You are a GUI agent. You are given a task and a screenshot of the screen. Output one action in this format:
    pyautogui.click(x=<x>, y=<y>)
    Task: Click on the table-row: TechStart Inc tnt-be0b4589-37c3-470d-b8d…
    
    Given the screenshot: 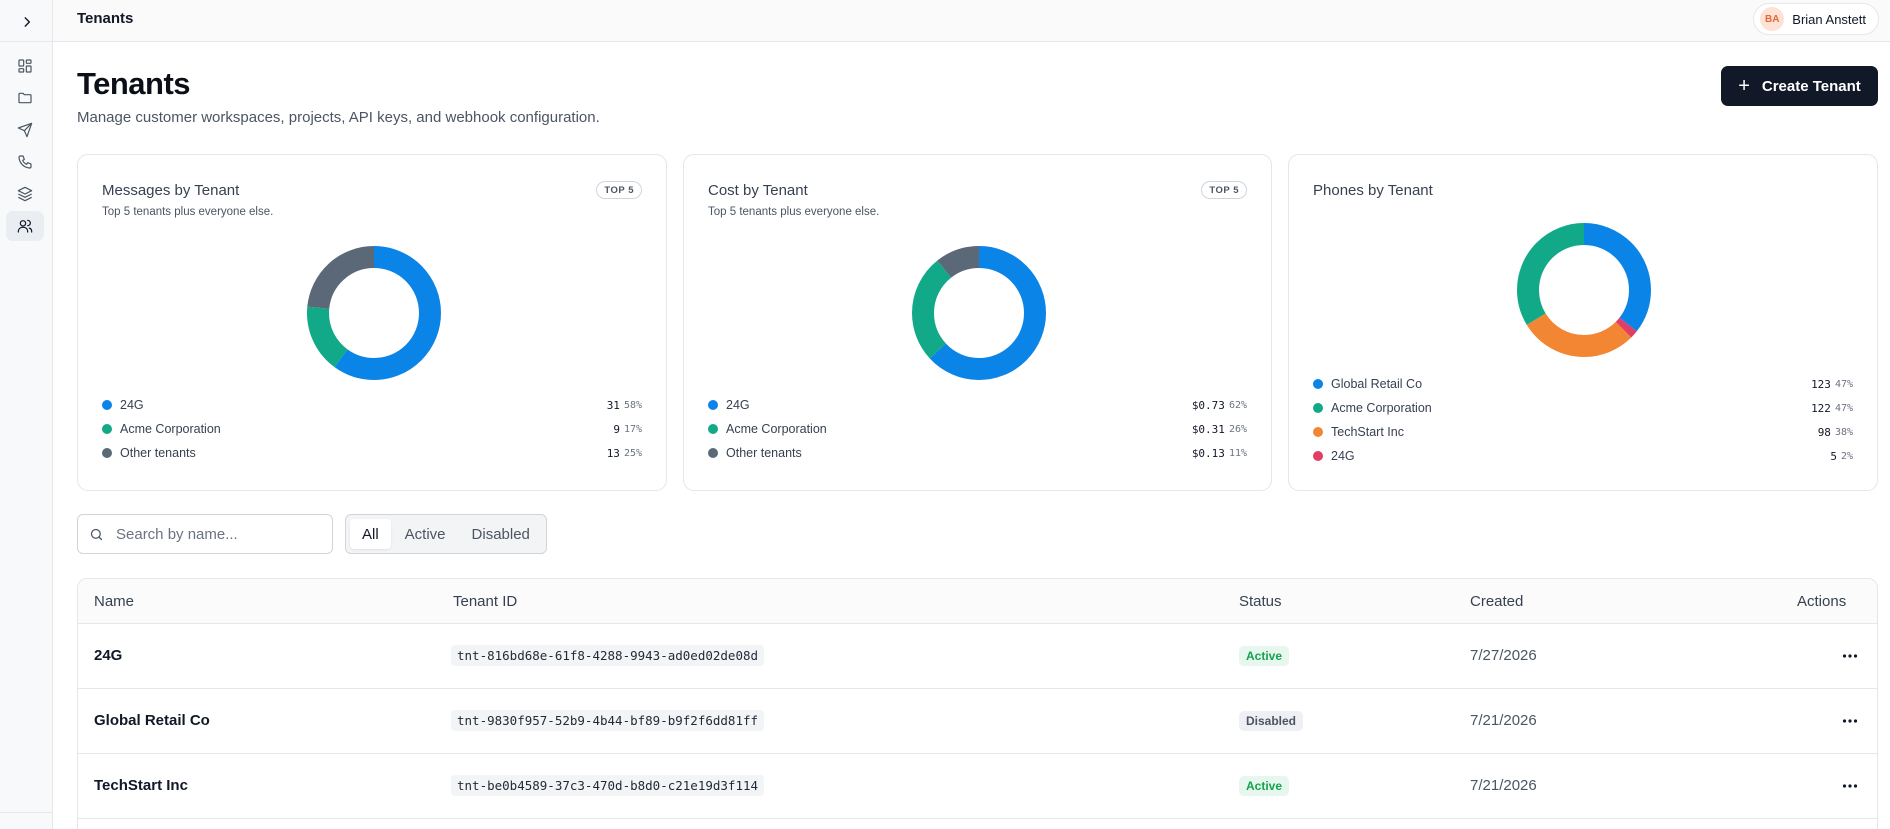 What is the action you would take?
    pyautogui.click(x=977, y=786)
    